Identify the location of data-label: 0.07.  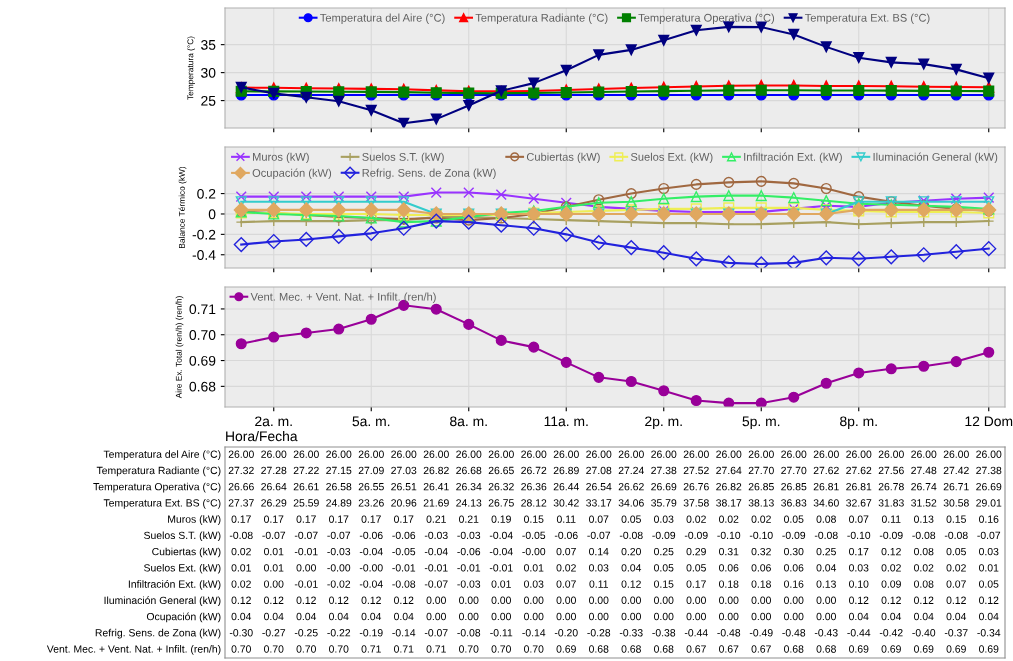
(956, 584).